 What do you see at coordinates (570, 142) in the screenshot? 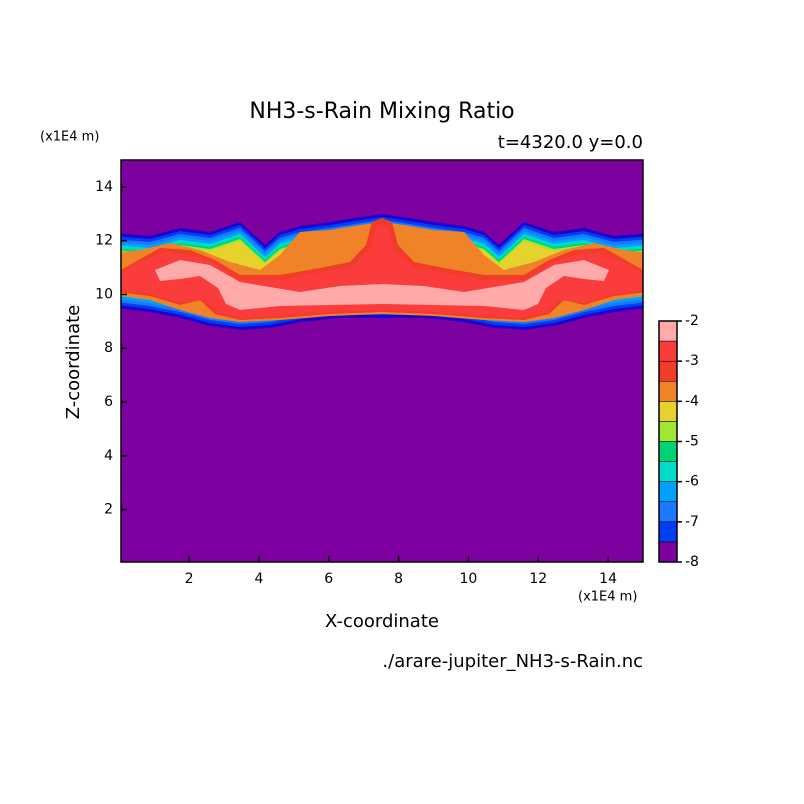
I see `chart-subtitle: t=4320.0 y=0.0` at bounding box center [570, 142].